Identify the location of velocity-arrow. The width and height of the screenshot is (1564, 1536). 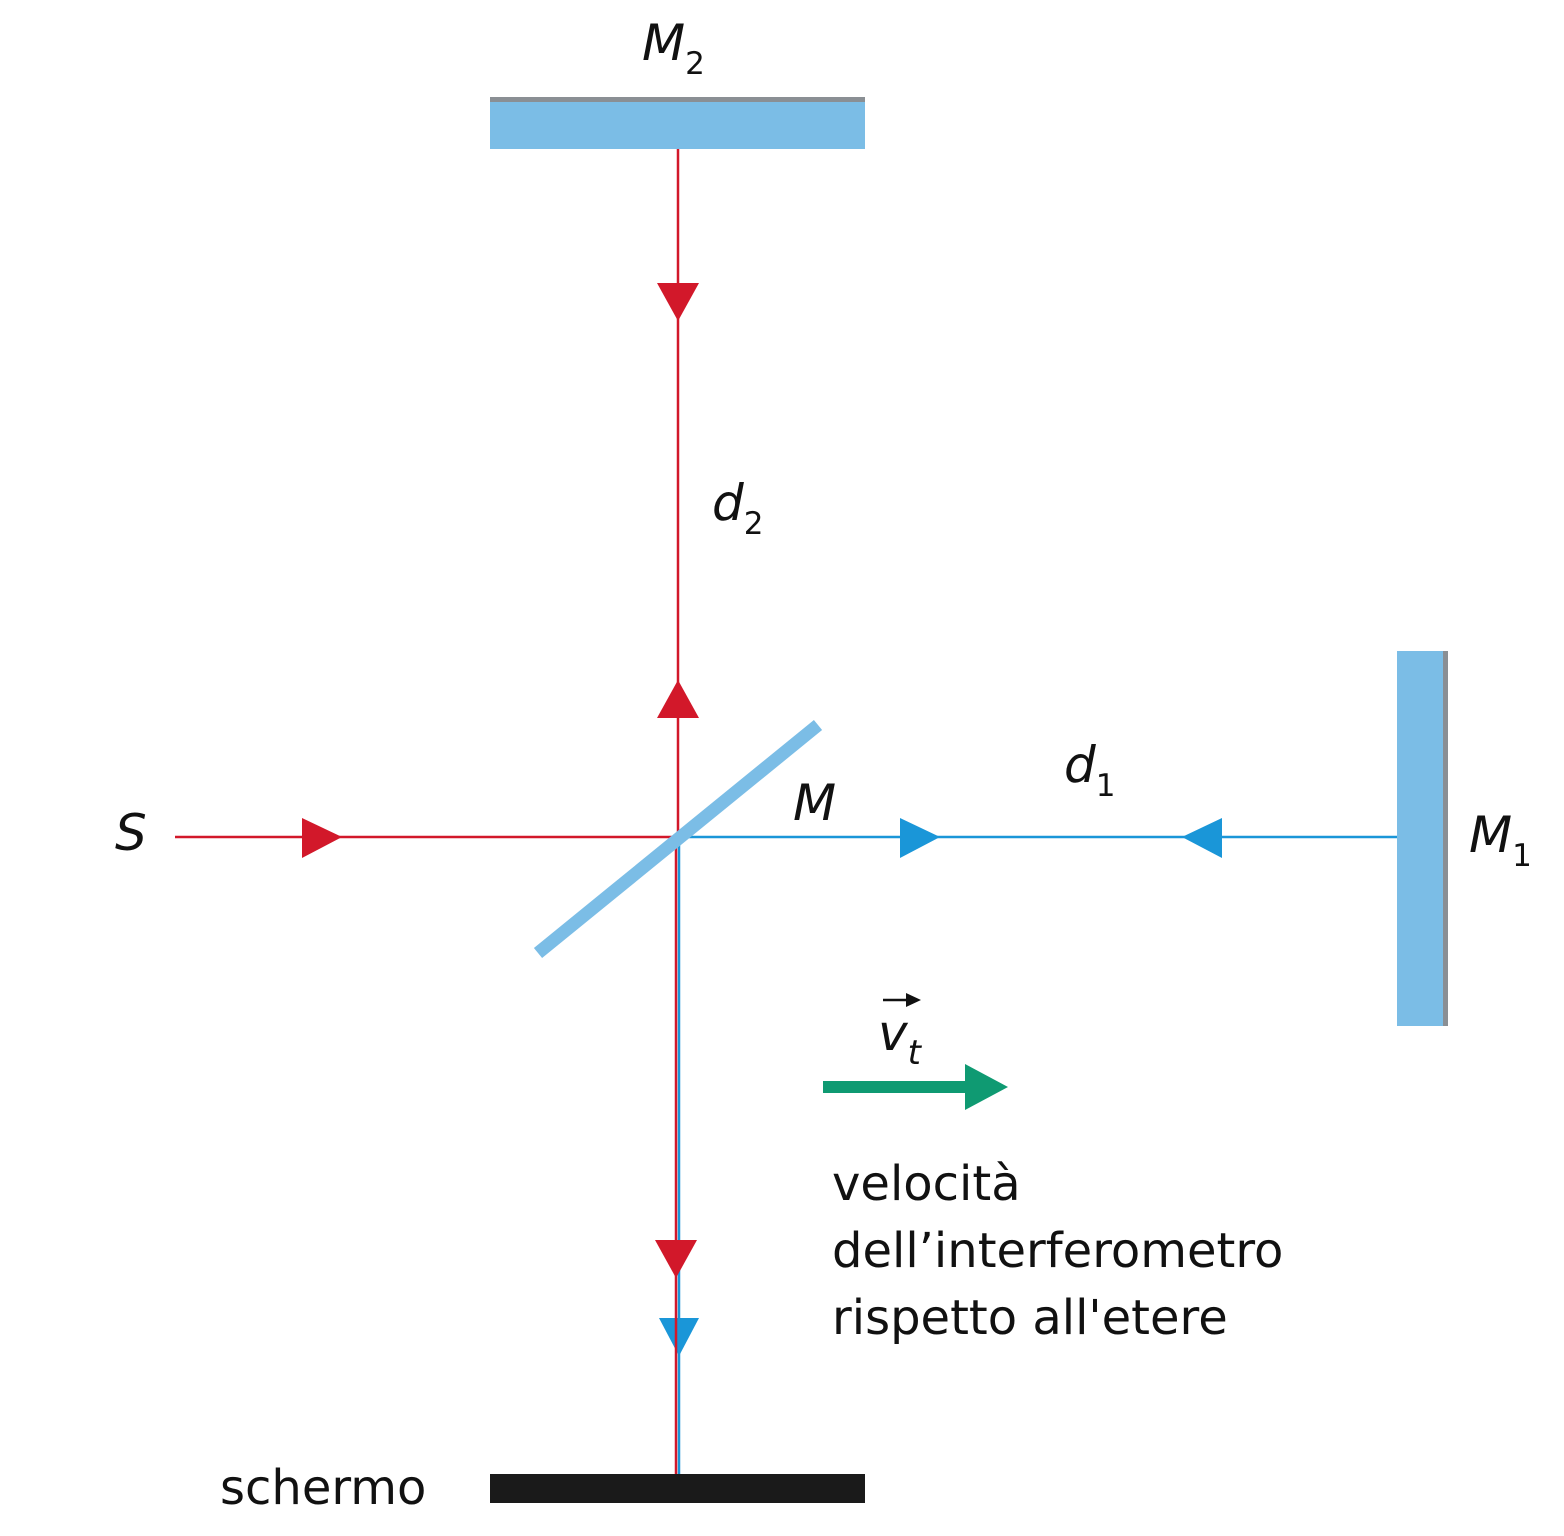
(915, 1087).